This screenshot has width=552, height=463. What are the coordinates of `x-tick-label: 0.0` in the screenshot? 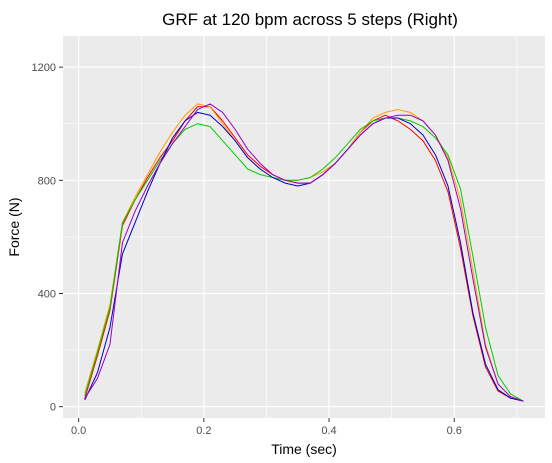 It's located at (78, 431).